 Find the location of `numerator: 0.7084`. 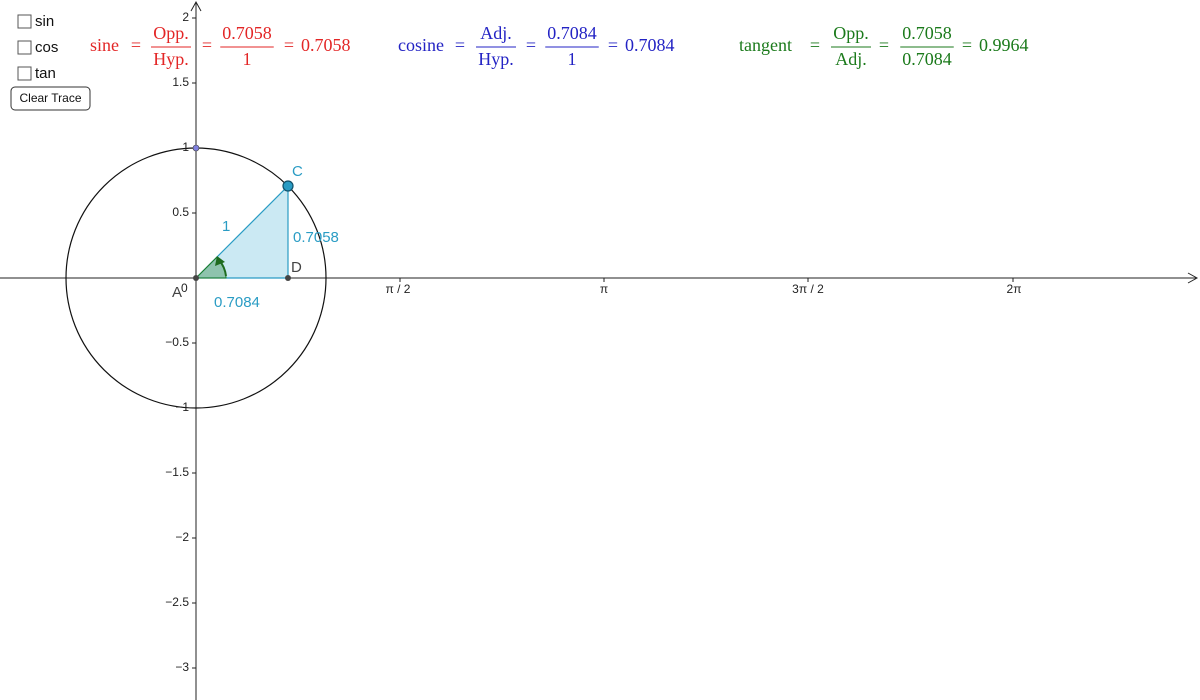

numerator: 0.7084 is located at coordinates (572, 33).